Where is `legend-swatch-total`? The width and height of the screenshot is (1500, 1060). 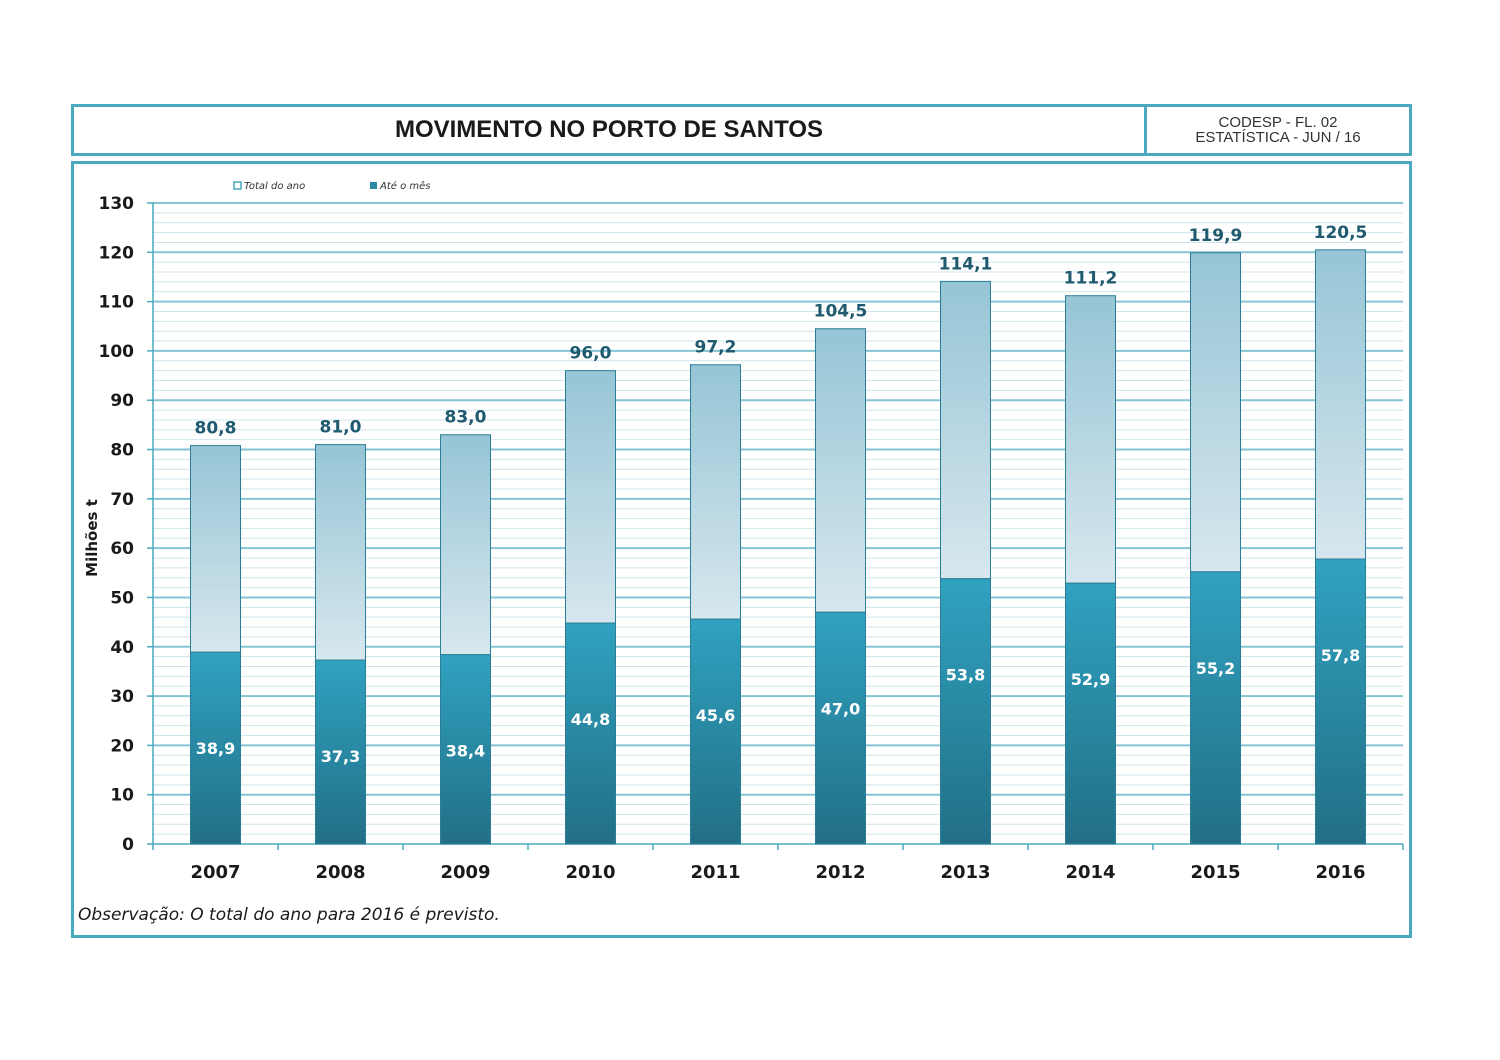
legend-swatch-total is located at coordinates (237, 185).